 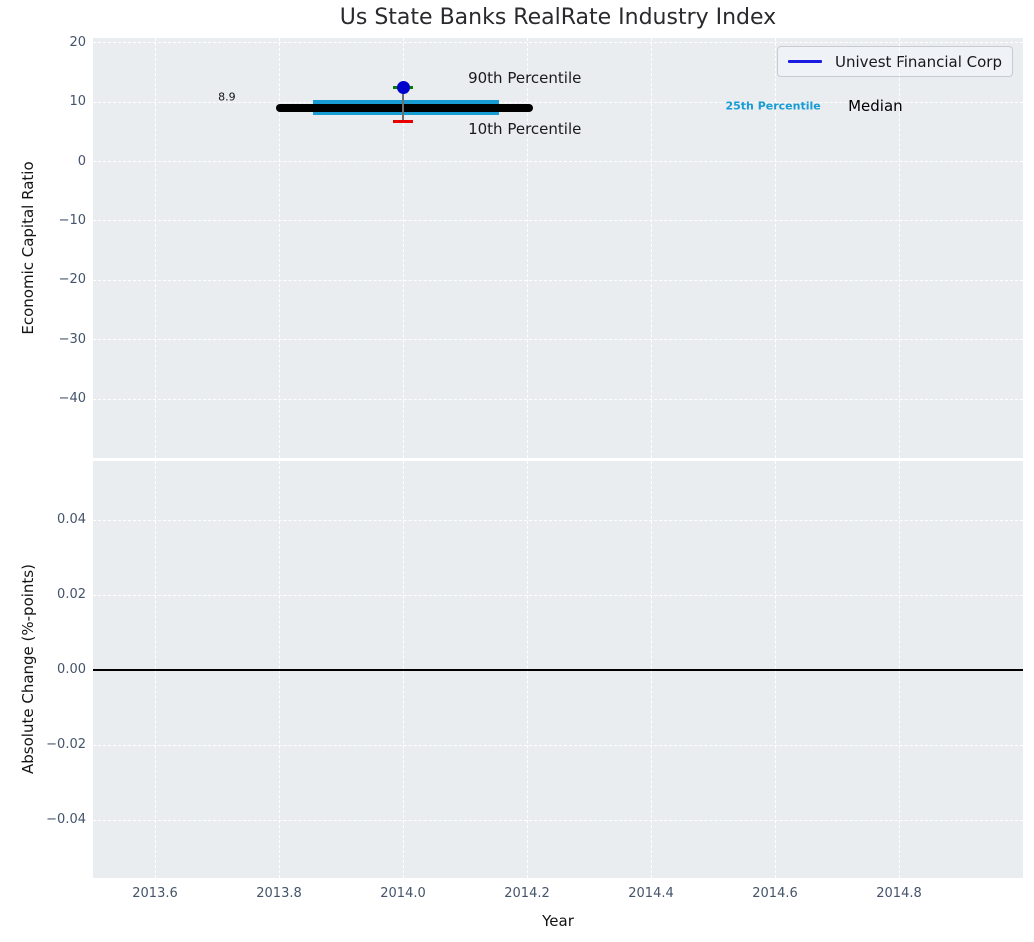 I want to click on annotation-10th-percentile: 10th Percentile, so click(x=525, y=128).